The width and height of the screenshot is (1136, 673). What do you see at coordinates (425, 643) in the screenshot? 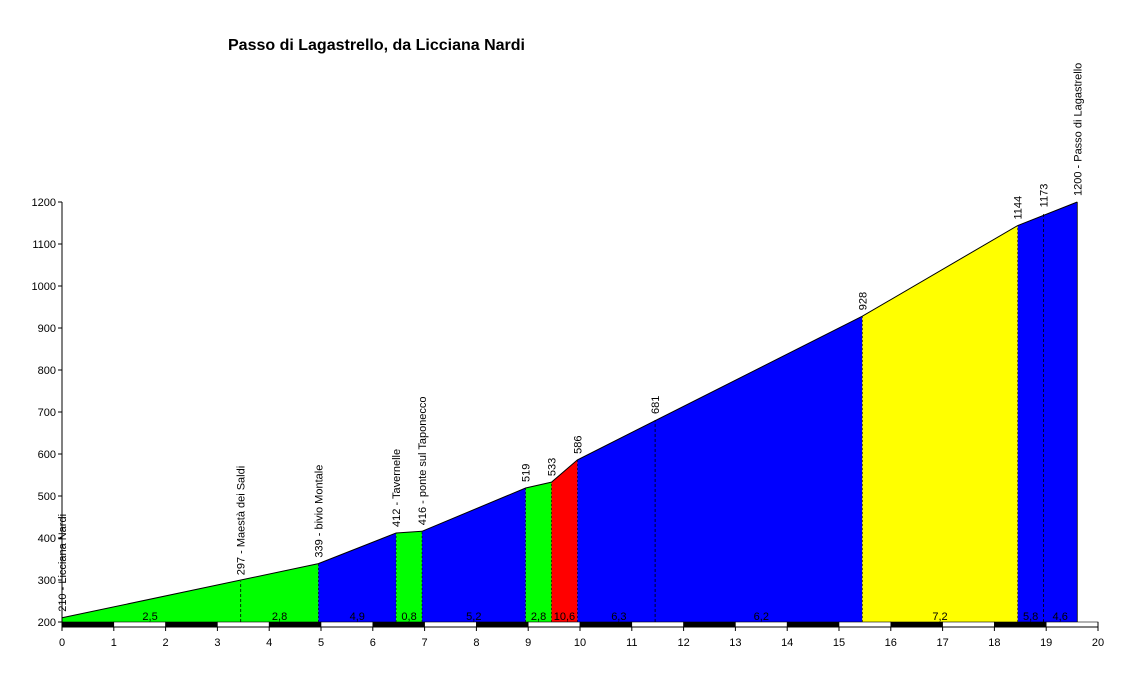
I see `x-tick-label-7: 7` at bounding box center [425, 643].